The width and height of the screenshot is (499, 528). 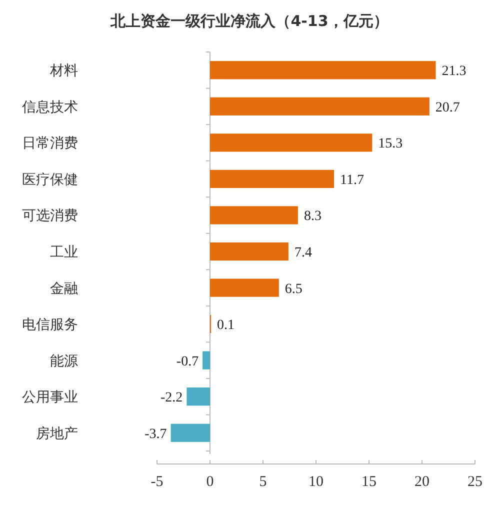 What do you see at coordinates (303, 253) in the screenshot?
I see `data-label: 7.4` at bounding box center [303, 253].